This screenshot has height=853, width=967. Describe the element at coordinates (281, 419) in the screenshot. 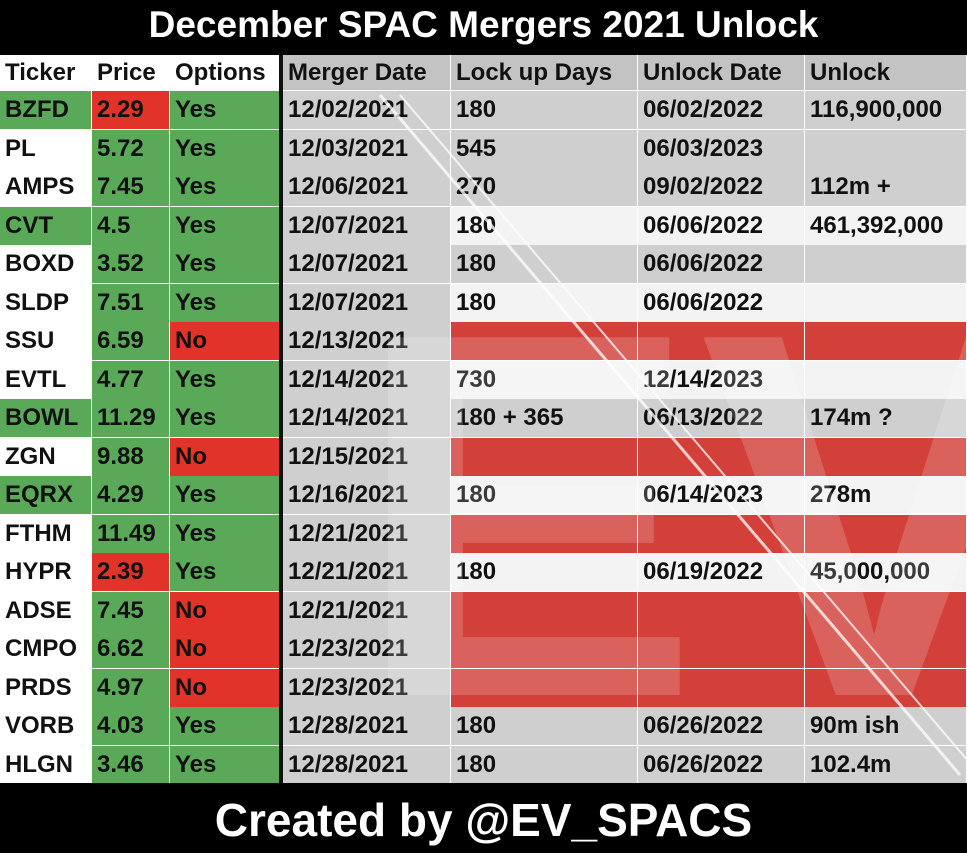

I see `column-separator` at that location.